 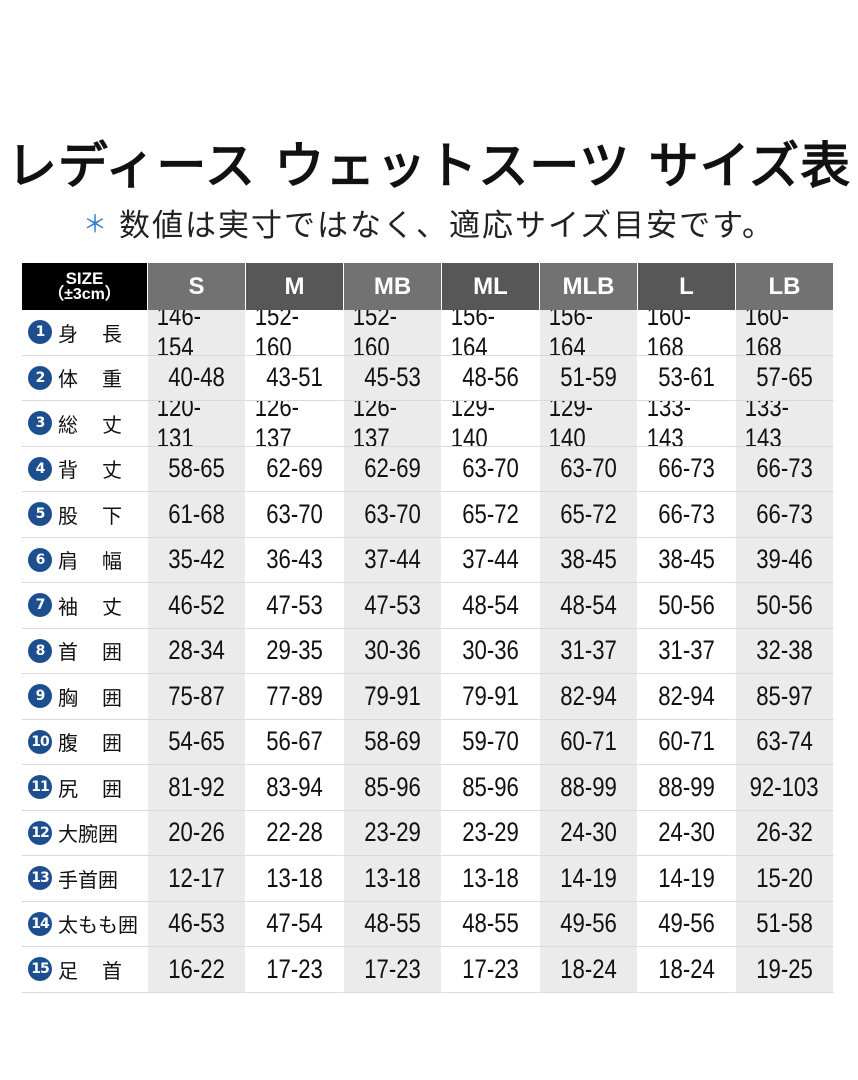 What do you see at coordinates (393, 651) in the screenshot?
I see `size-value-cell: 30-36` at bounding box center [393, 651].